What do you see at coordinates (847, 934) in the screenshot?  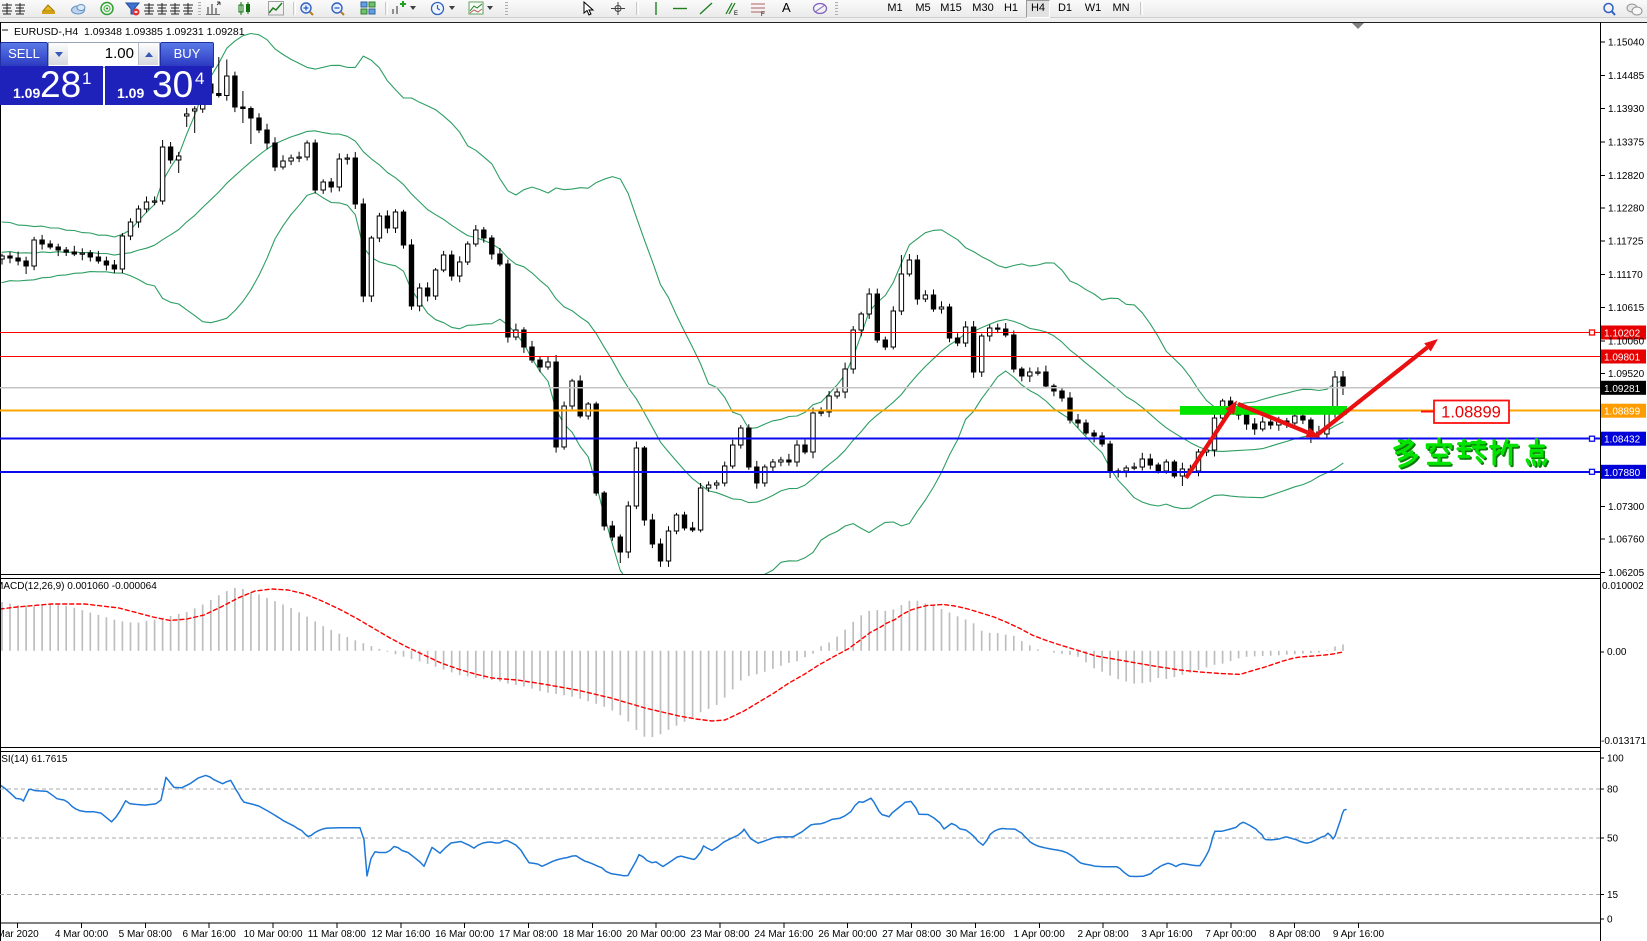 I see `svg-text: 26 Mar 00:00` at bounding box center [847, 934].